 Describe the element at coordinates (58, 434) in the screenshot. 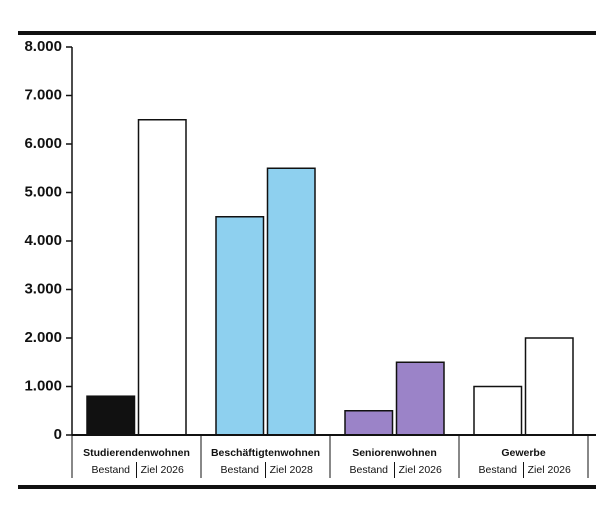

I see `y-tick-label: 0` at that location.